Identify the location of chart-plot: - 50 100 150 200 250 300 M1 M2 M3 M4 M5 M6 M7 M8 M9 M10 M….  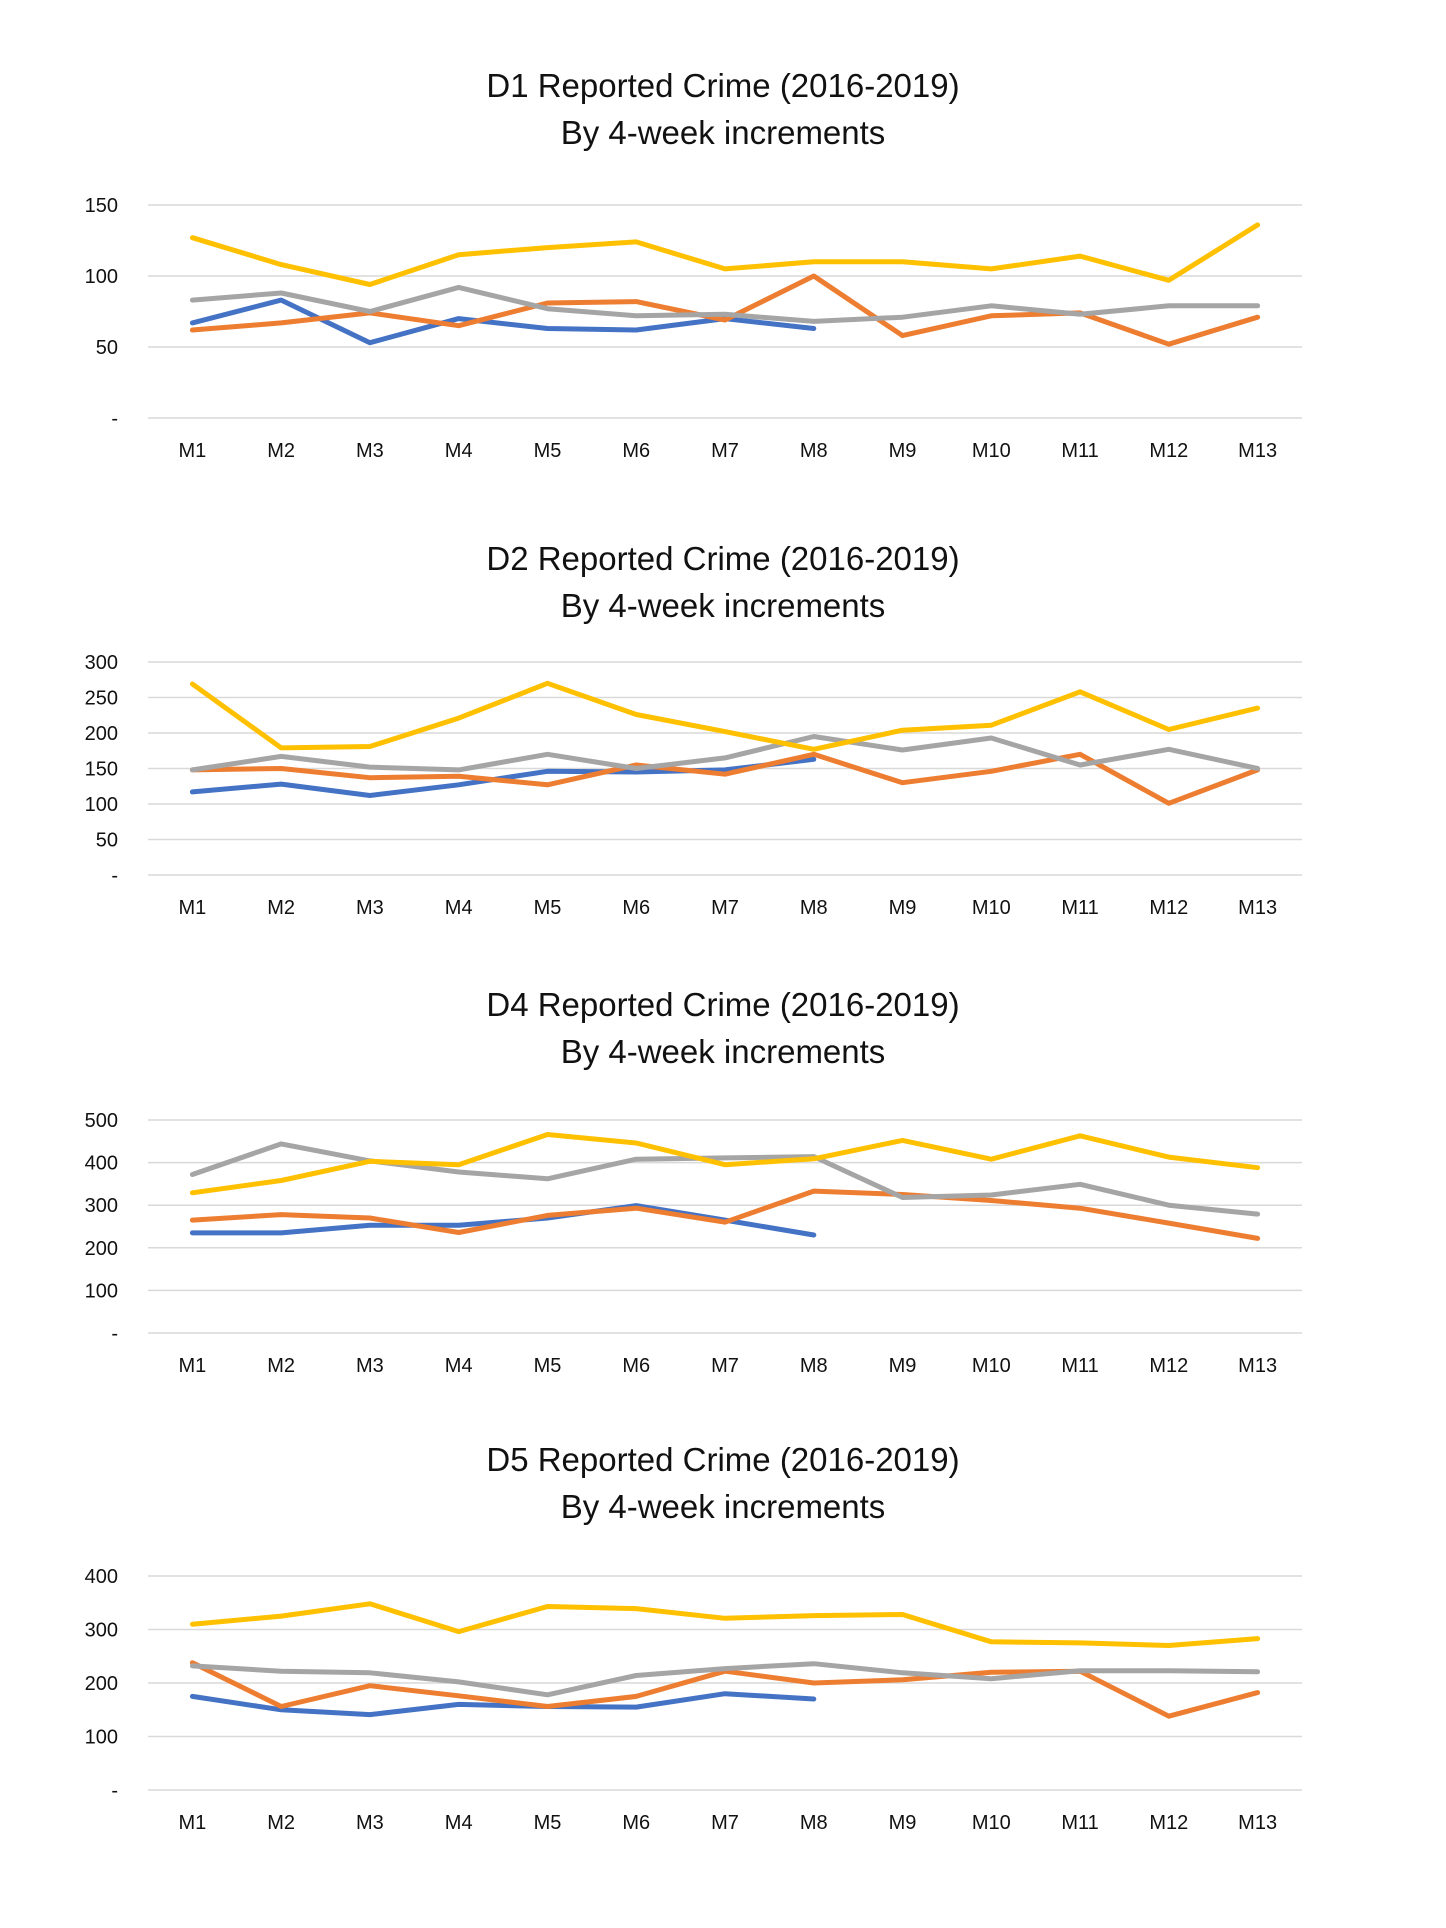
(693, 785).